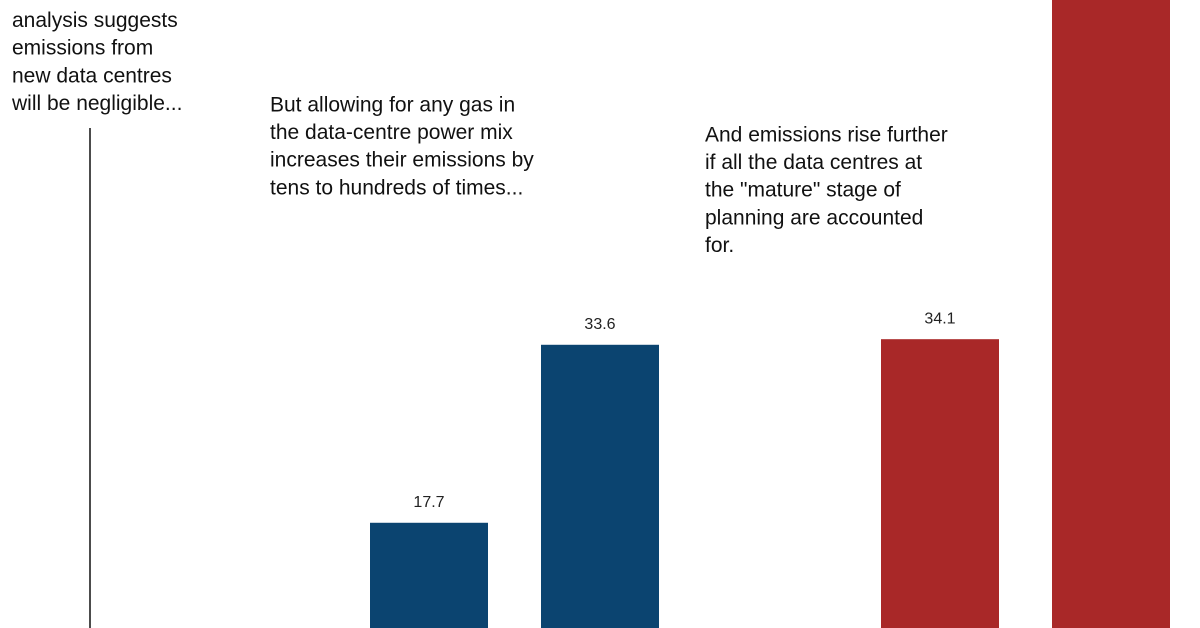 This screenshot has width=1200, height=628. Describe the element at coordinates (70, 2) in the screenshot. I see `annotation-line: Government` at that location.